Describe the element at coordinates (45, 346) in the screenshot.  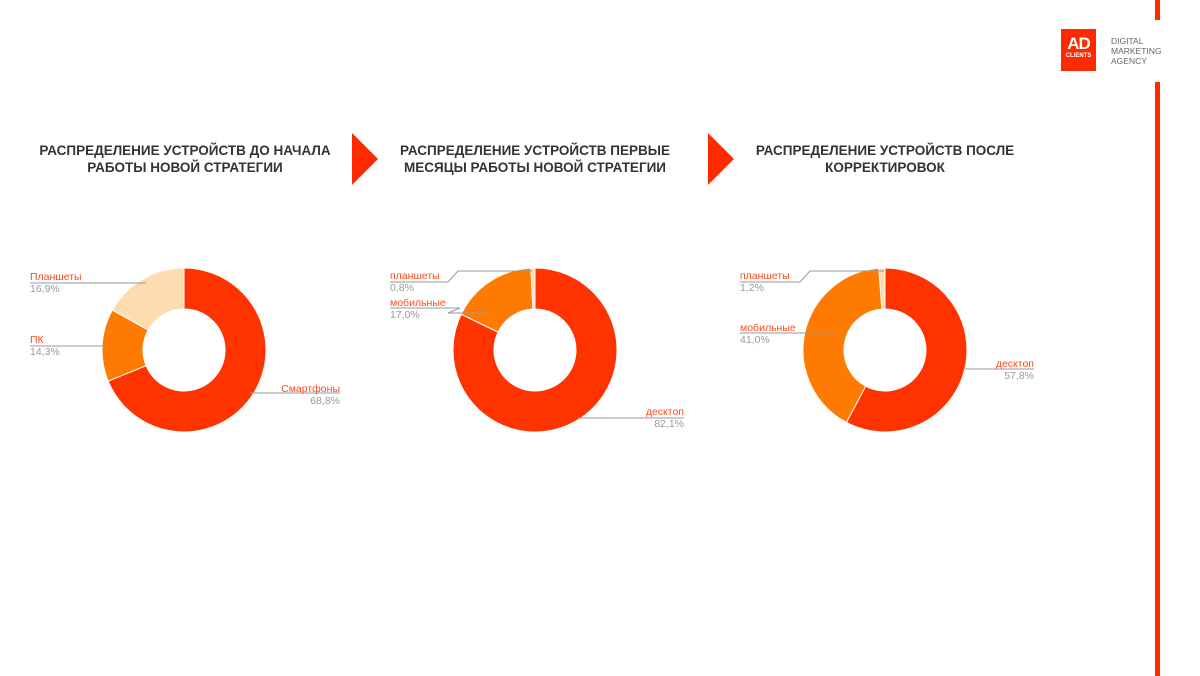
I see `label-slice-pc-1: ПК 14,3%` at that location.